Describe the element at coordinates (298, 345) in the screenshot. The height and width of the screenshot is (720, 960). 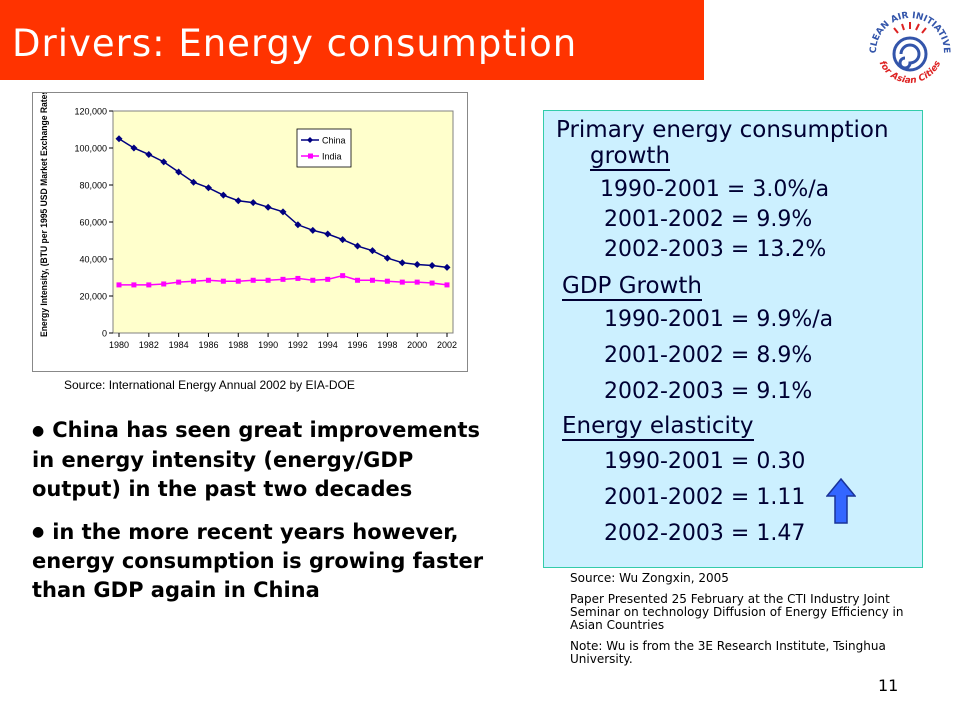
I see `x-tick-label: 1992` at that location.